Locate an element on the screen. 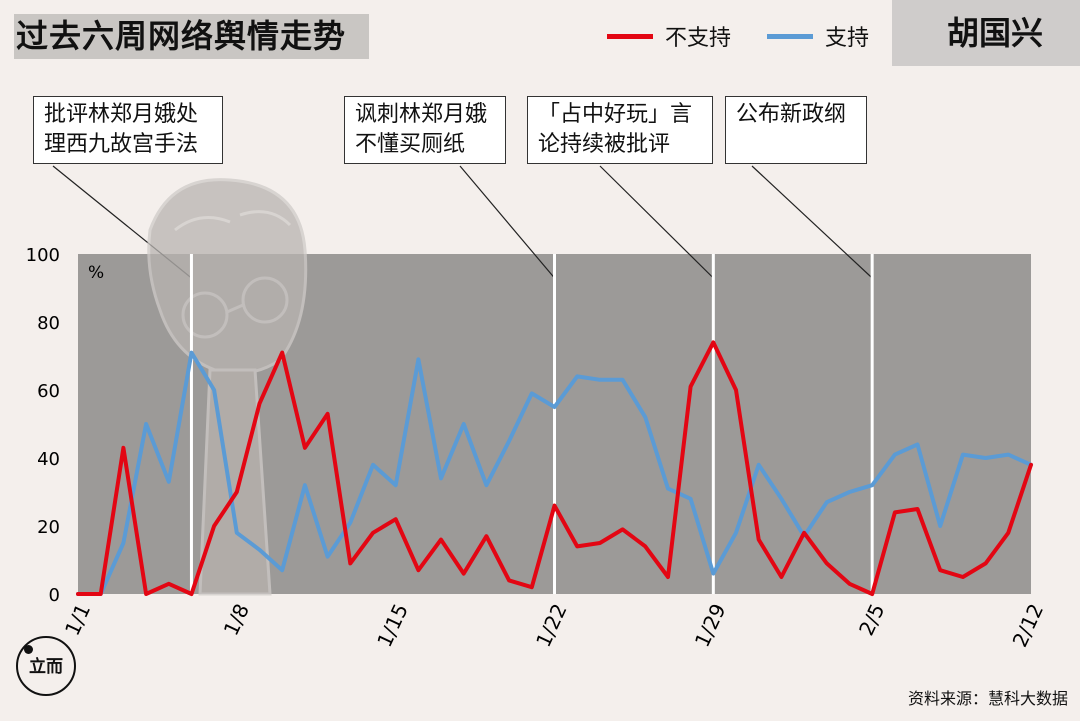 Image resolution: width=1080 pixels, height=721 pixels. event-label-2-line1: 讽刺林郑月娥 is located at coordinates (421, 114).